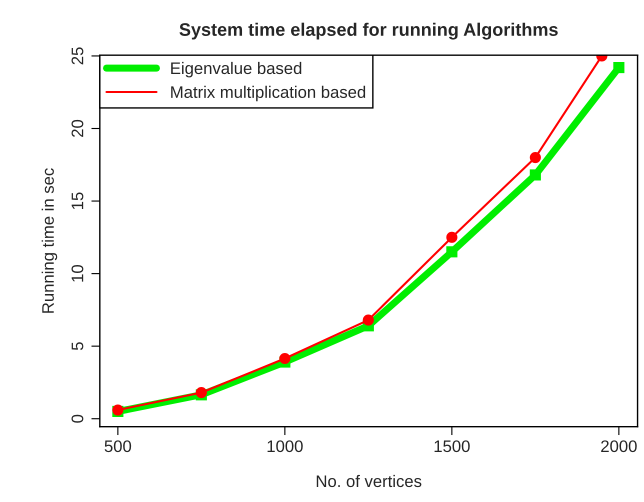 The height and width of the screenshot is (502, 644). I want to click on y-tick-label: 5, so click(78, 346).